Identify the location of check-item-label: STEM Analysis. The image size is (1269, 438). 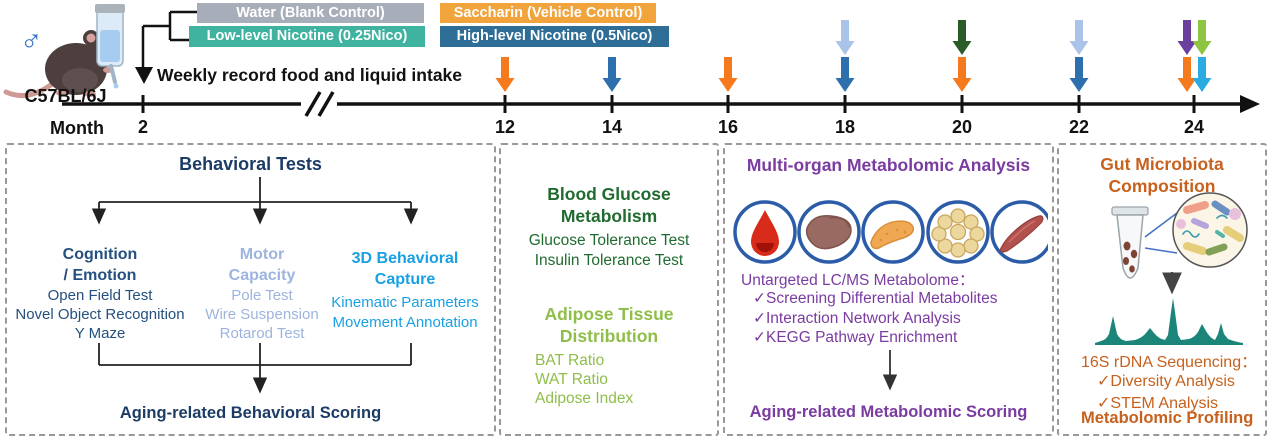
(1164, 403).